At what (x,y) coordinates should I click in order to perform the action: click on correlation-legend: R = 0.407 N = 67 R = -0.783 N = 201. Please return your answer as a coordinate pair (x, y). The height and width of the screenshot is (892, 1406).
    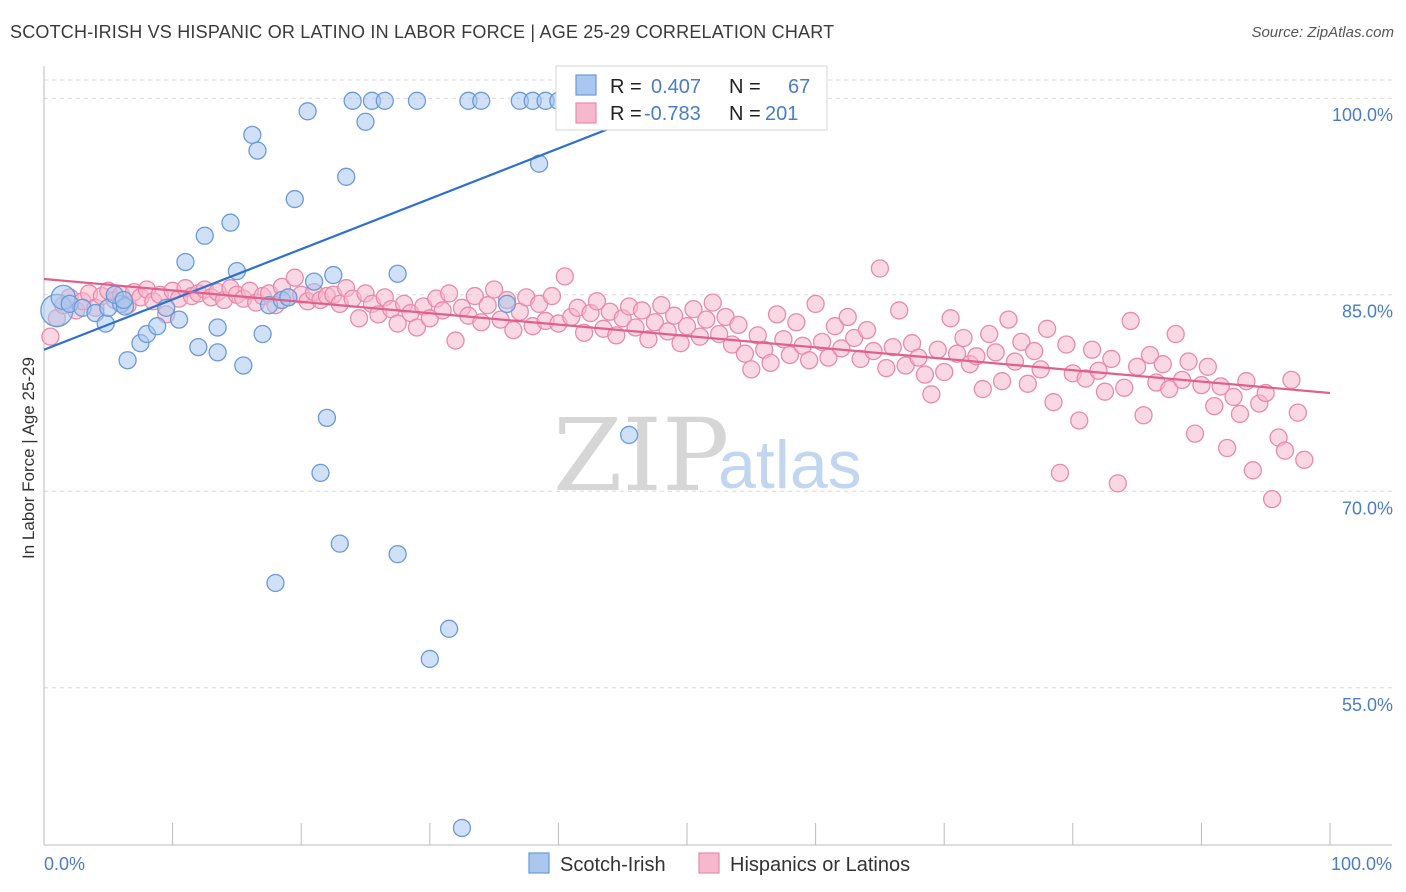
    Looking at the image, I should click on (691, 98).